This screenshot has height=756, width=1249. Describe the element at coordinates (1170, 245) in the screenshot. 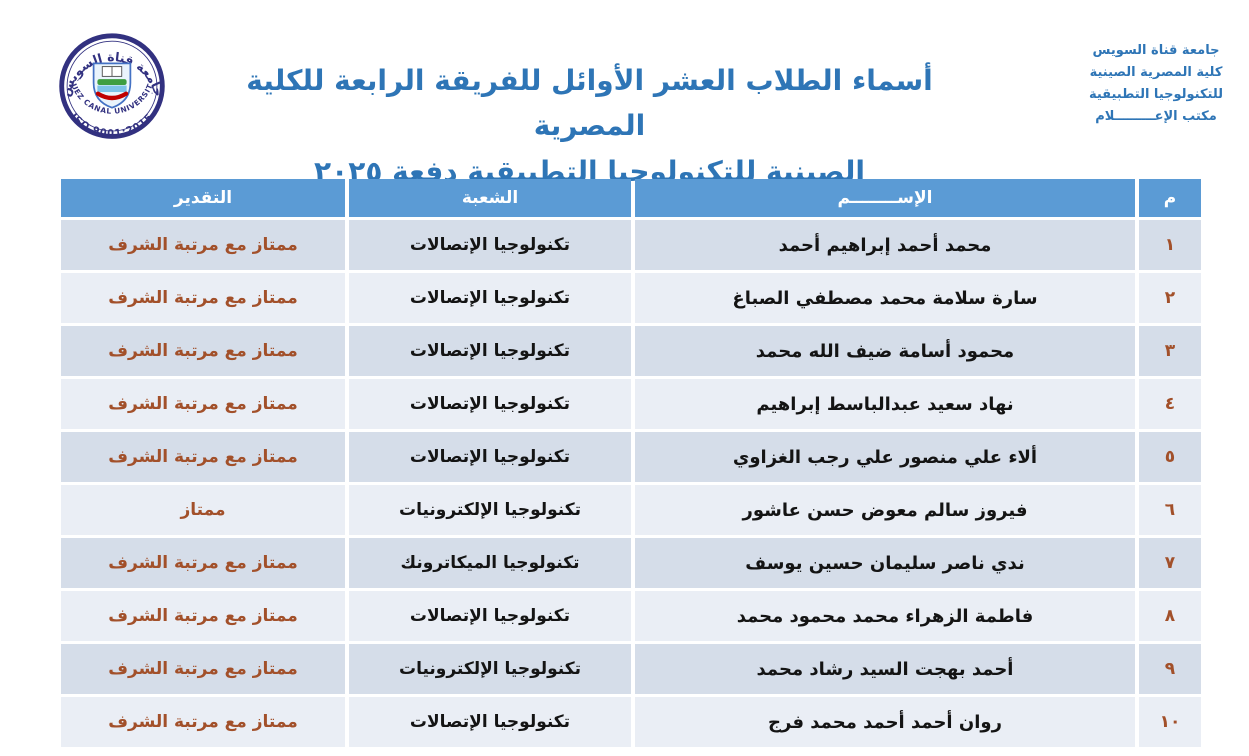

I see `student-index: ١` at that location.